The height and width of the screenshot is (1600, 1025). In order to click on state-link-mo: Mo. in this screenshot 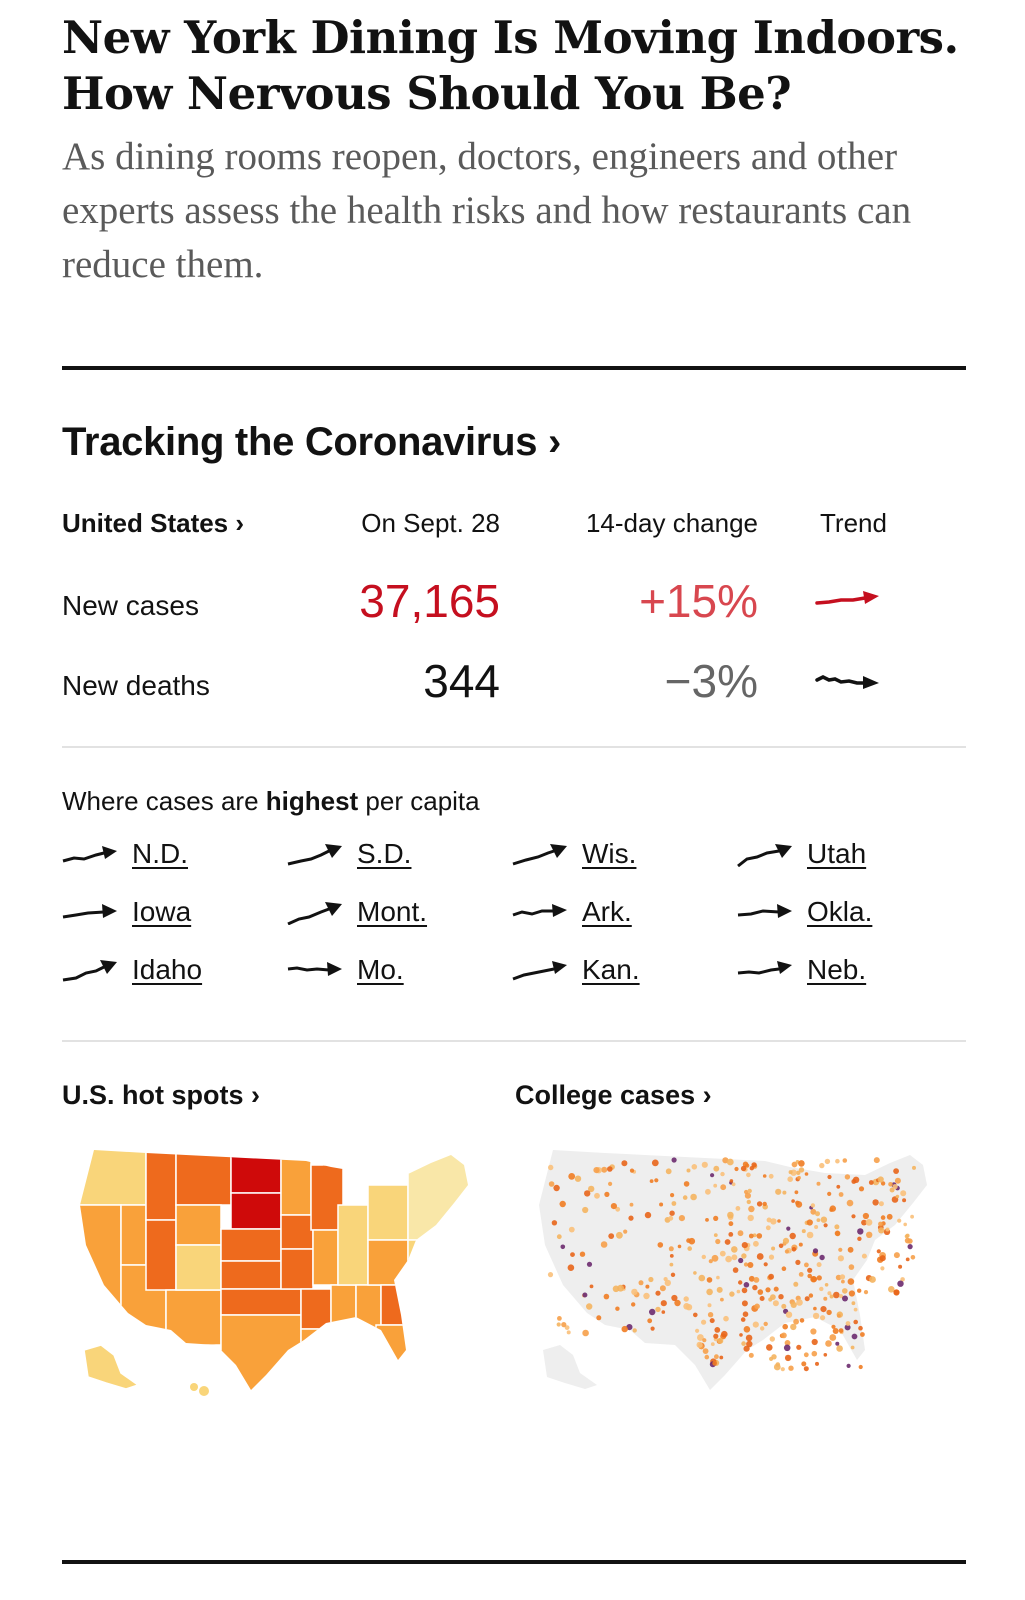, I will do `click(345, 970)`.